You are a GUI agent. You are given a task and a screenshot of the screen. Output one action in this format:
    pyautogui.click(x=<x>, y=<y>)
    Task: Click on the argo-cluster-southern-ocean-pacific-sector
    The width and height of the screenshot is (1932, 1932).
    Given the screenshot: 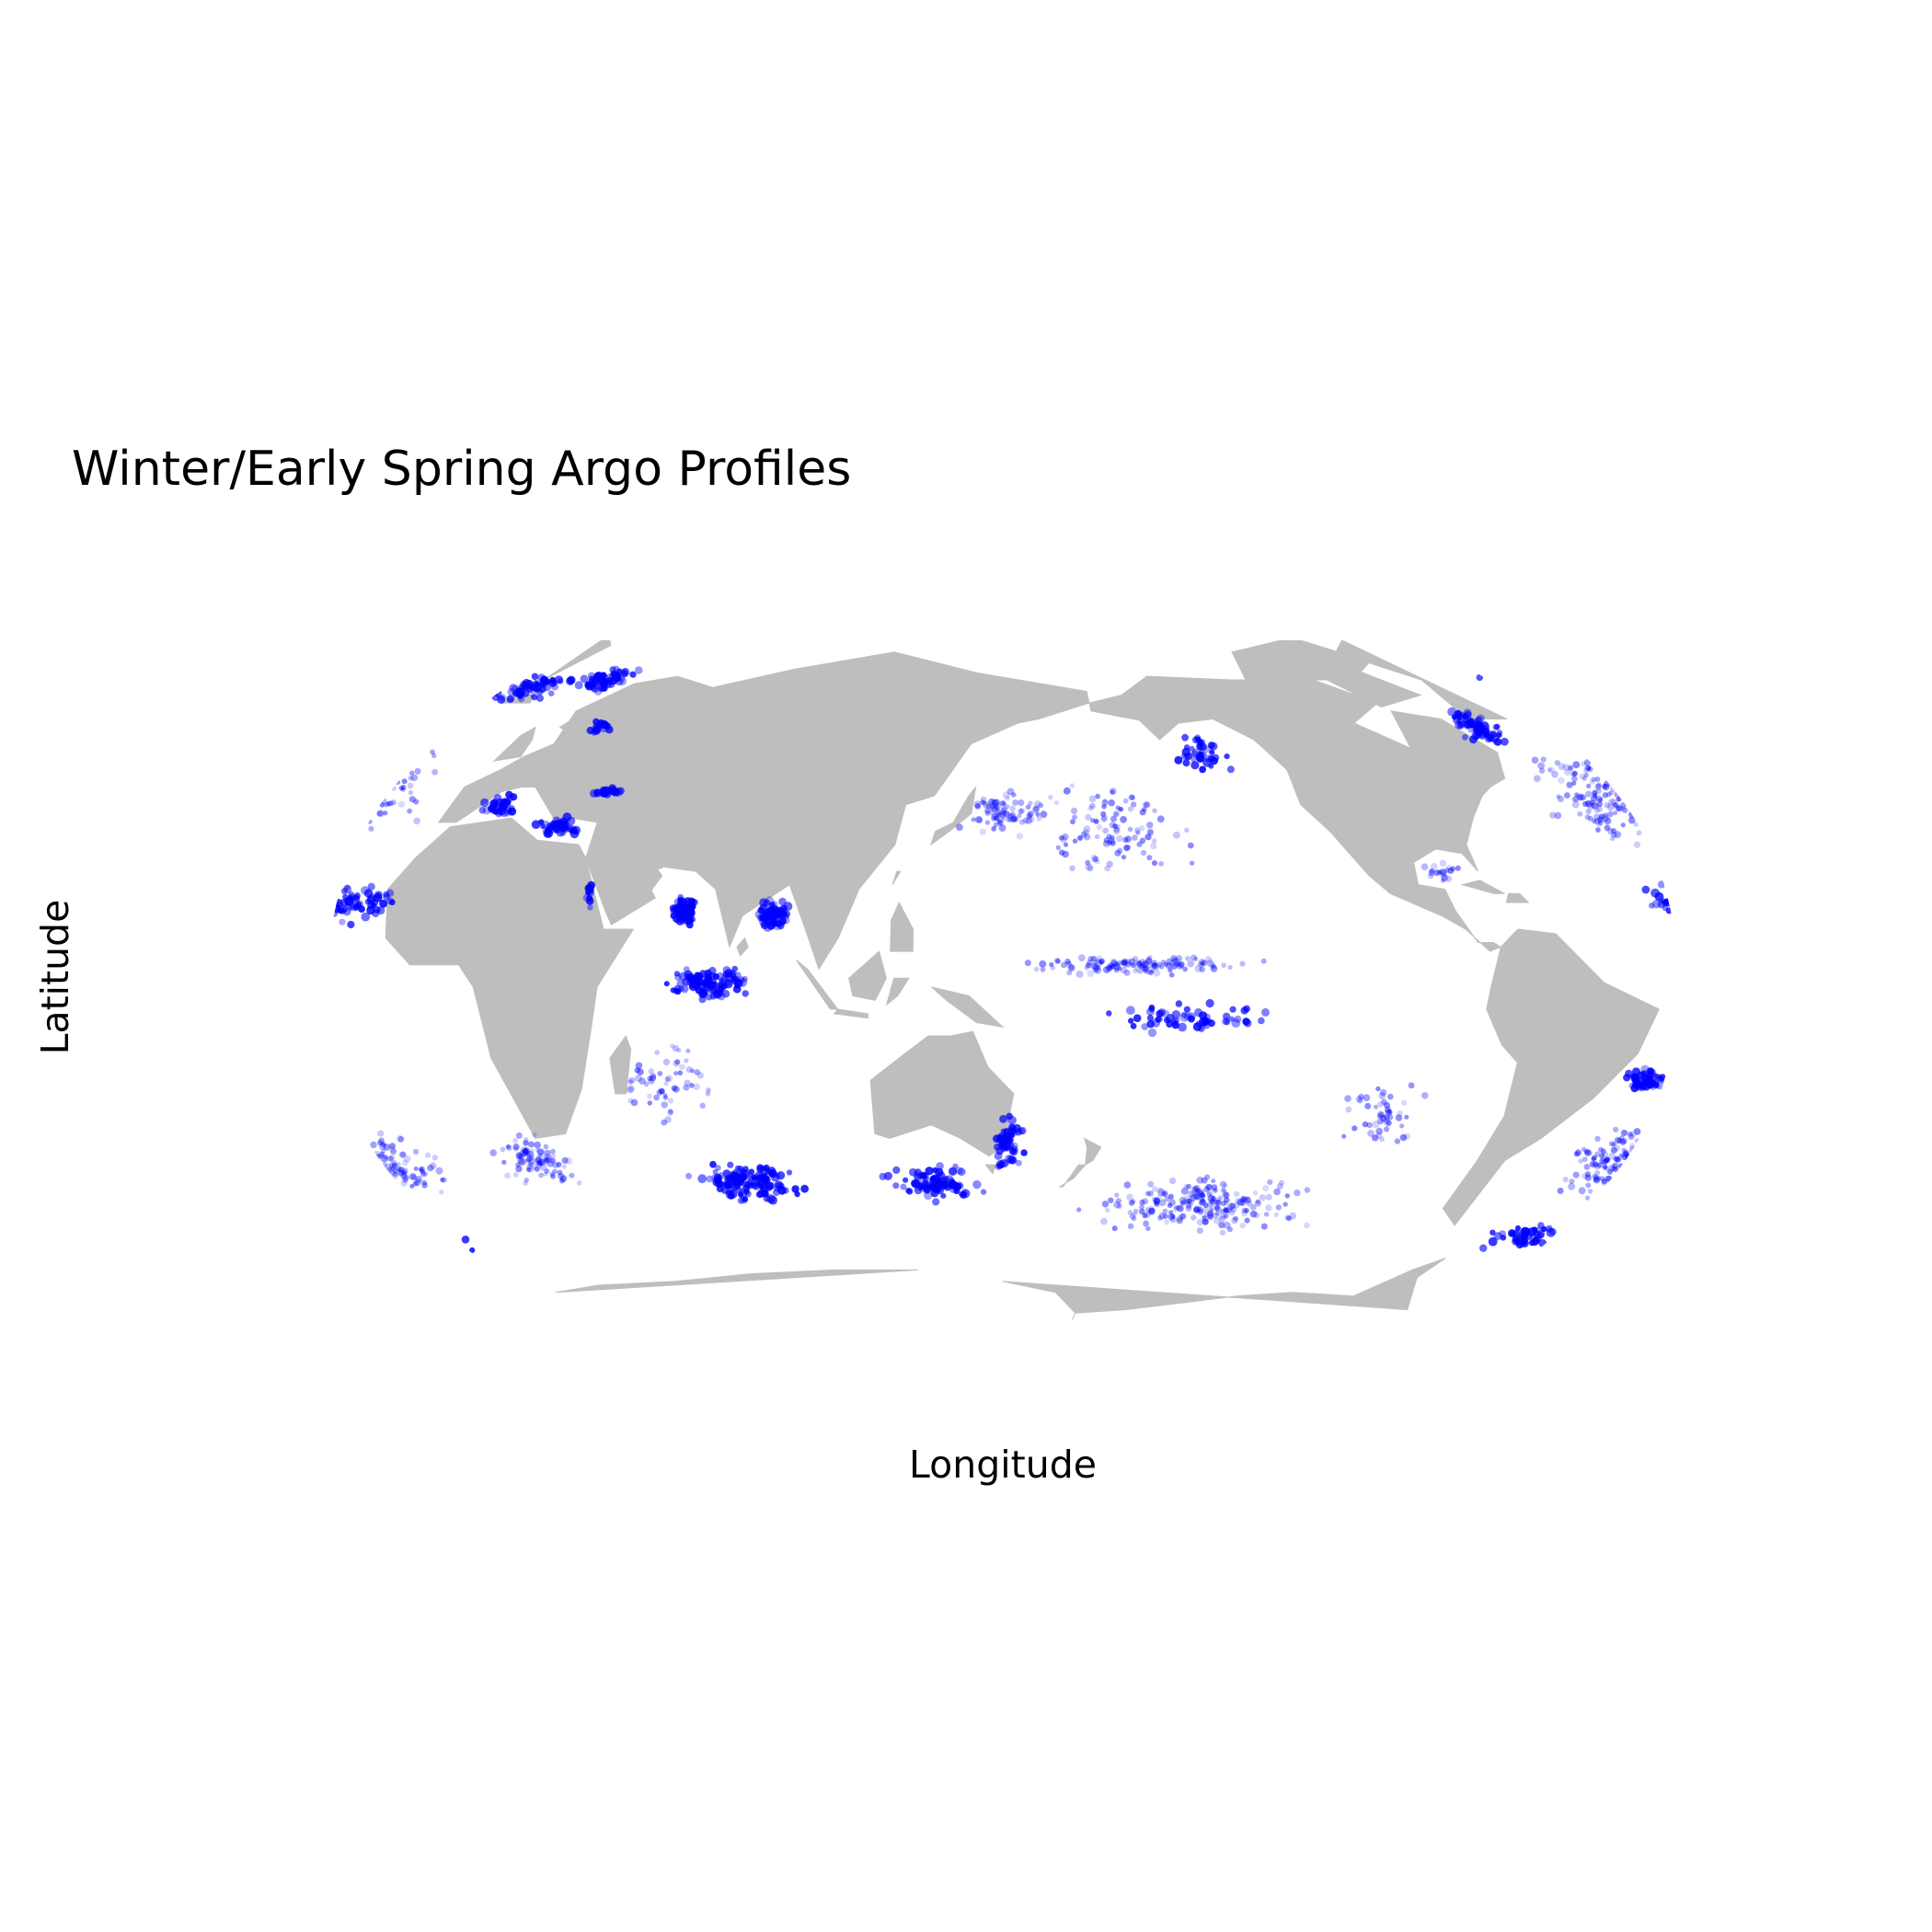 What is the action you would take?
    pyautogui.click(x=1193, y=1205)
    